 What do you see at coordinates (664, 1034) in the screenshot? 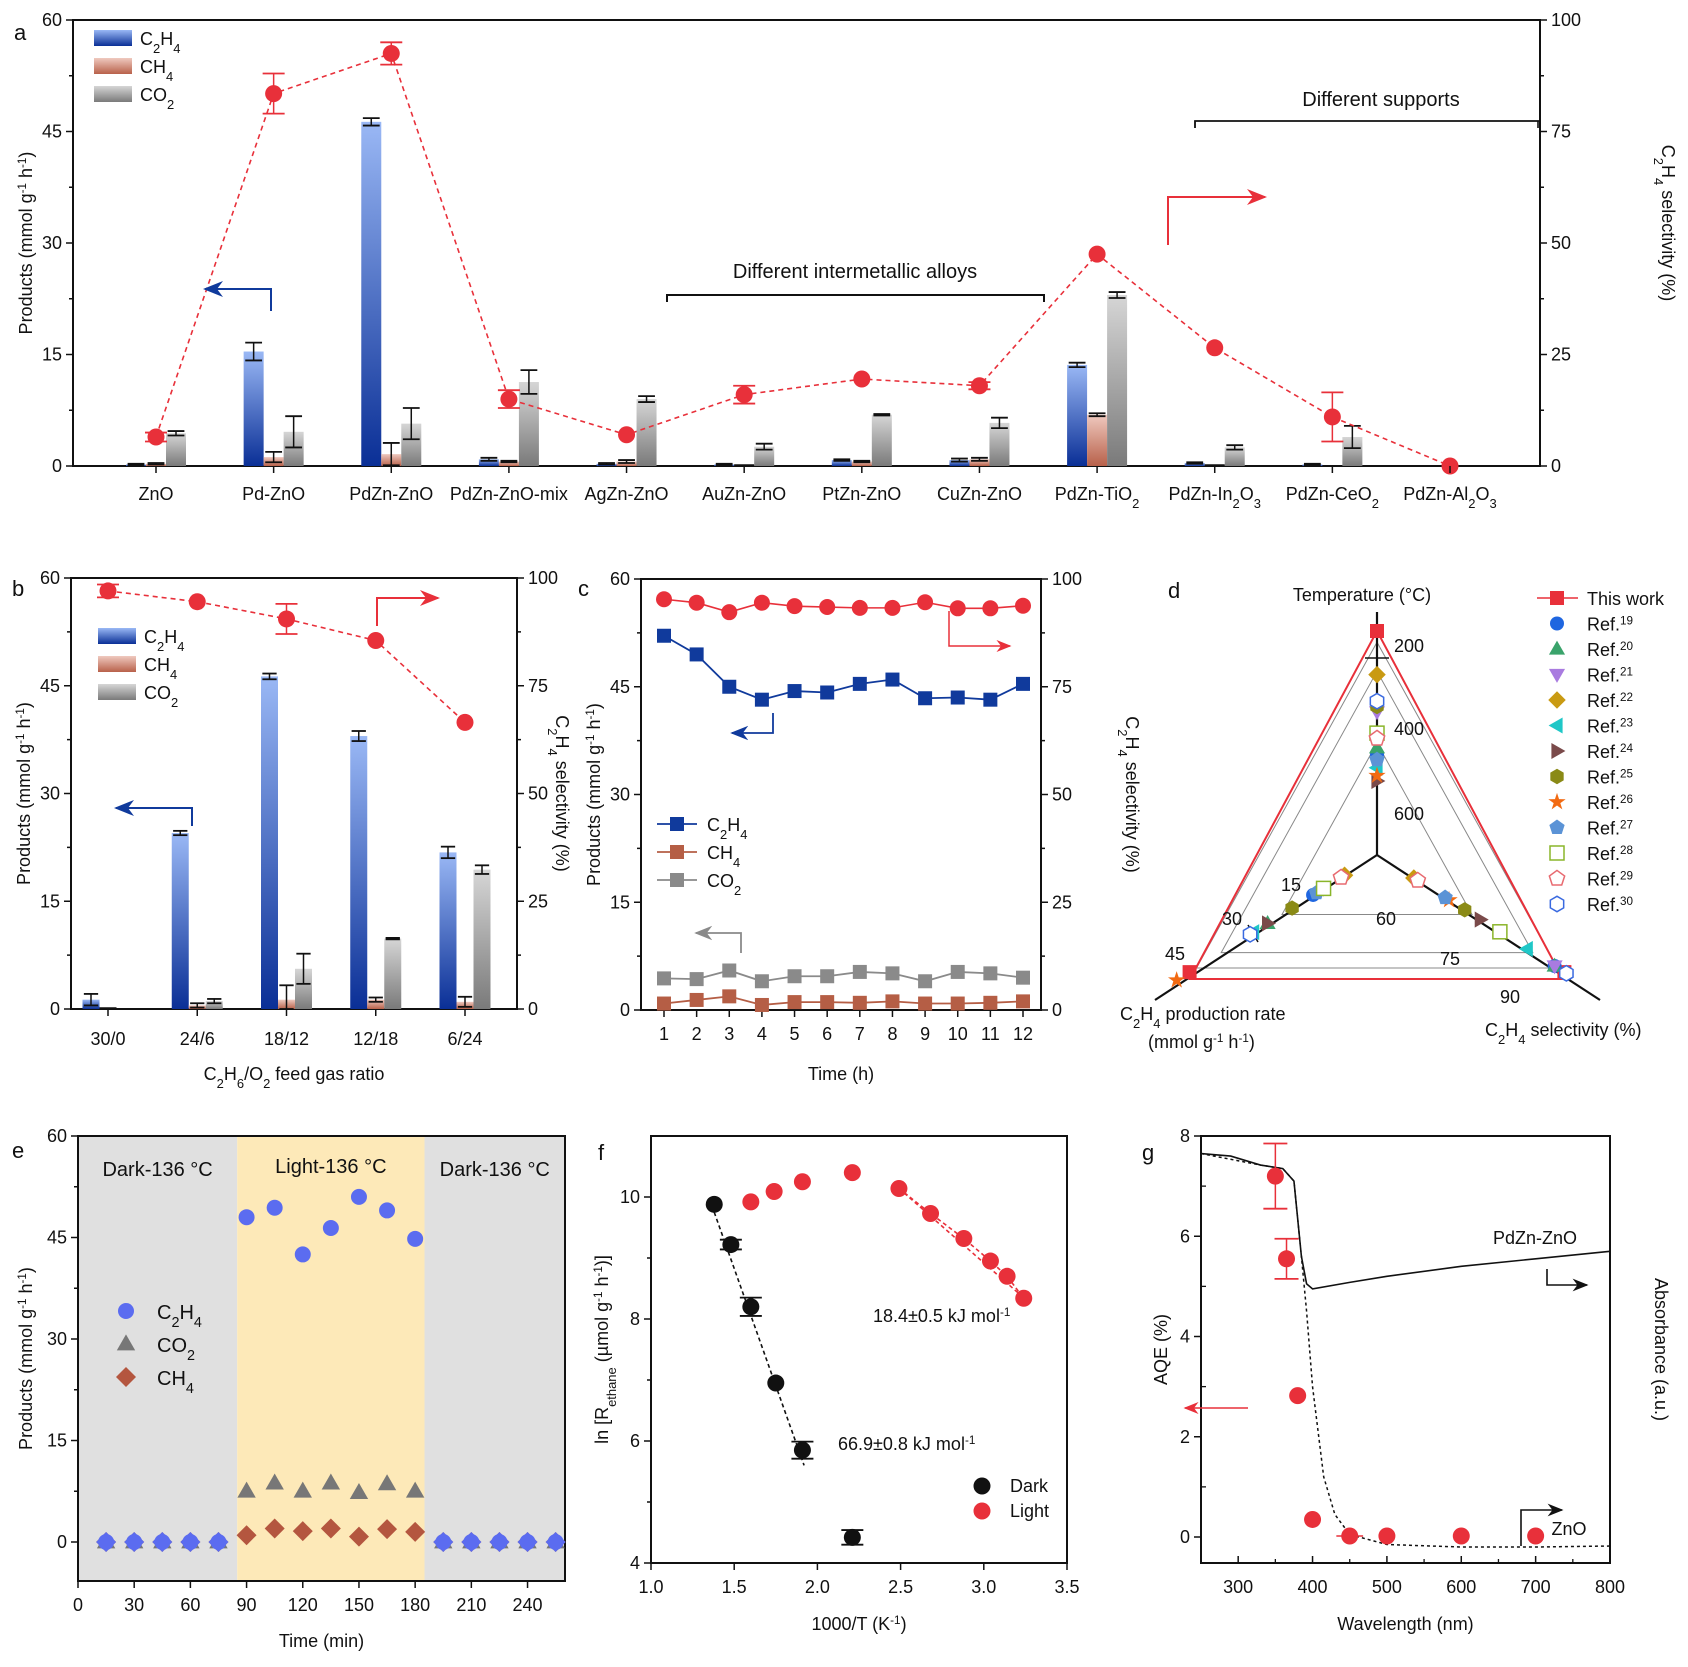
I see `x-tick-label: 1` at bounding box center [664, 1034].